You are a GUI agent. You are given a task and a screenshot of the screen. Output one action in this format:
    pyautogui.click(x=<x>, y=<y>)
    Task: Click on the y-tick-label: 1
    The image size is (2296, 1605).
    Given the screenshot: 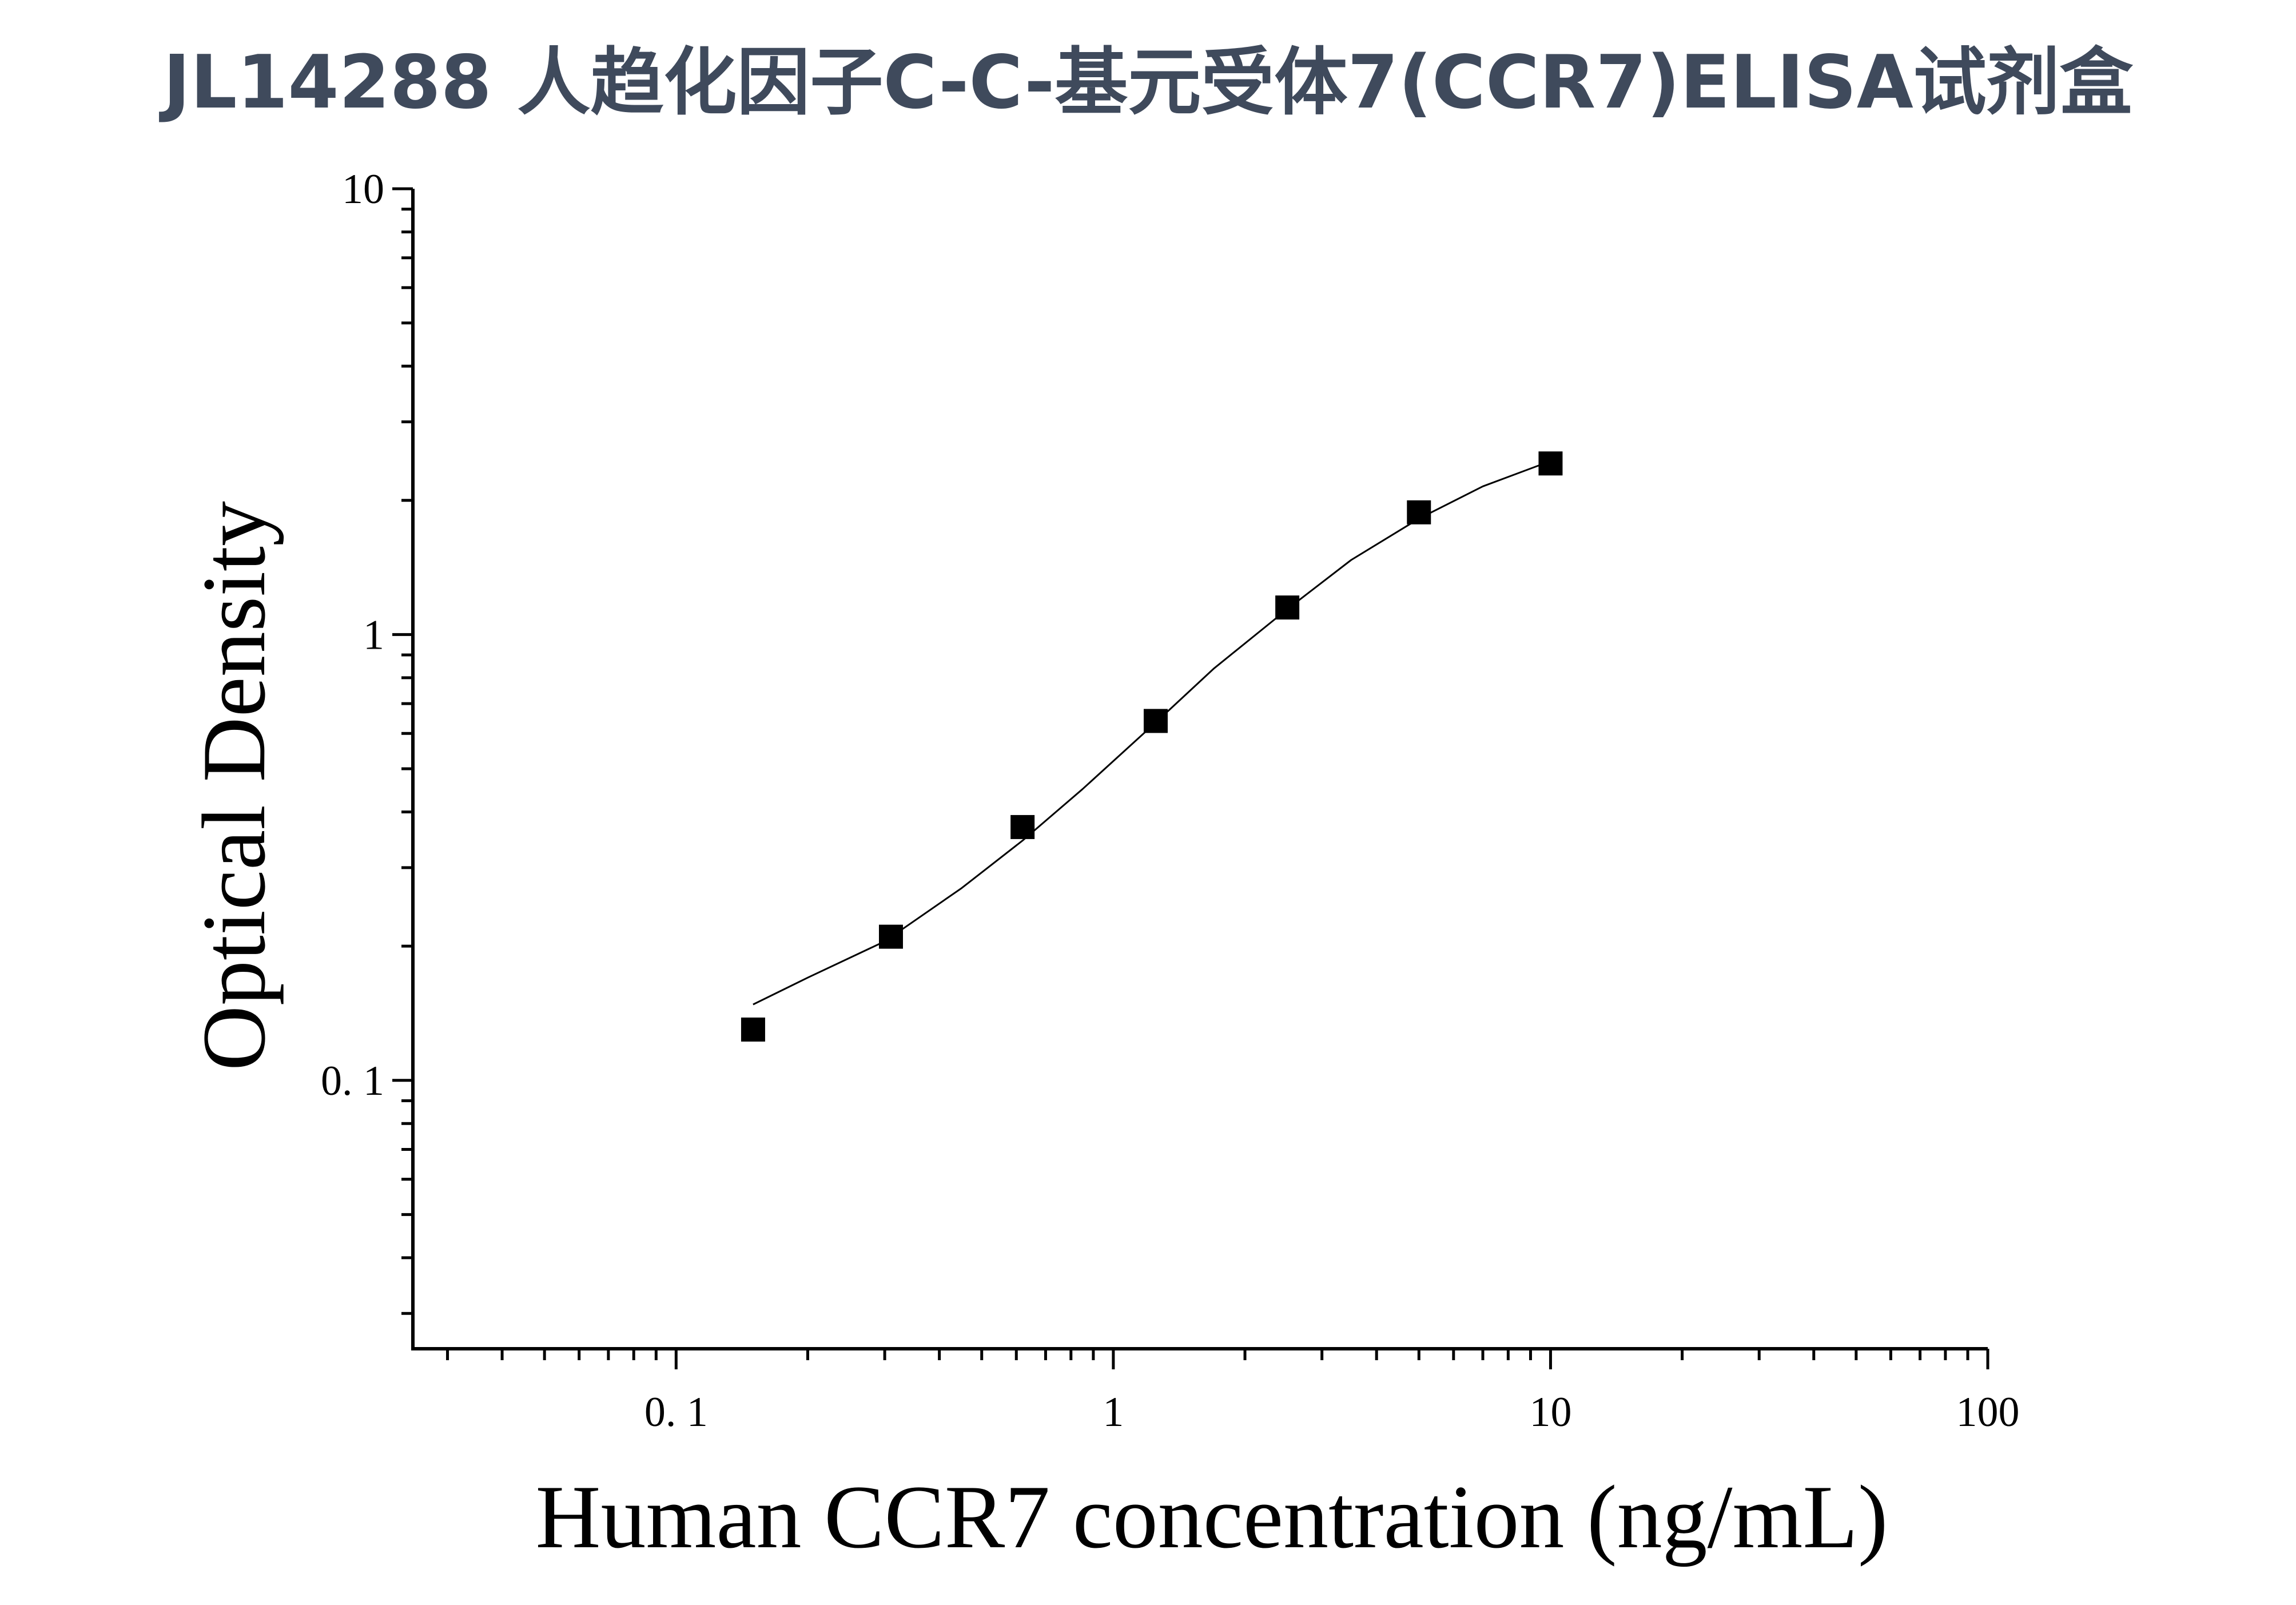 What is the action you would take?
    pyautogui.click(x=373, y=634)
    